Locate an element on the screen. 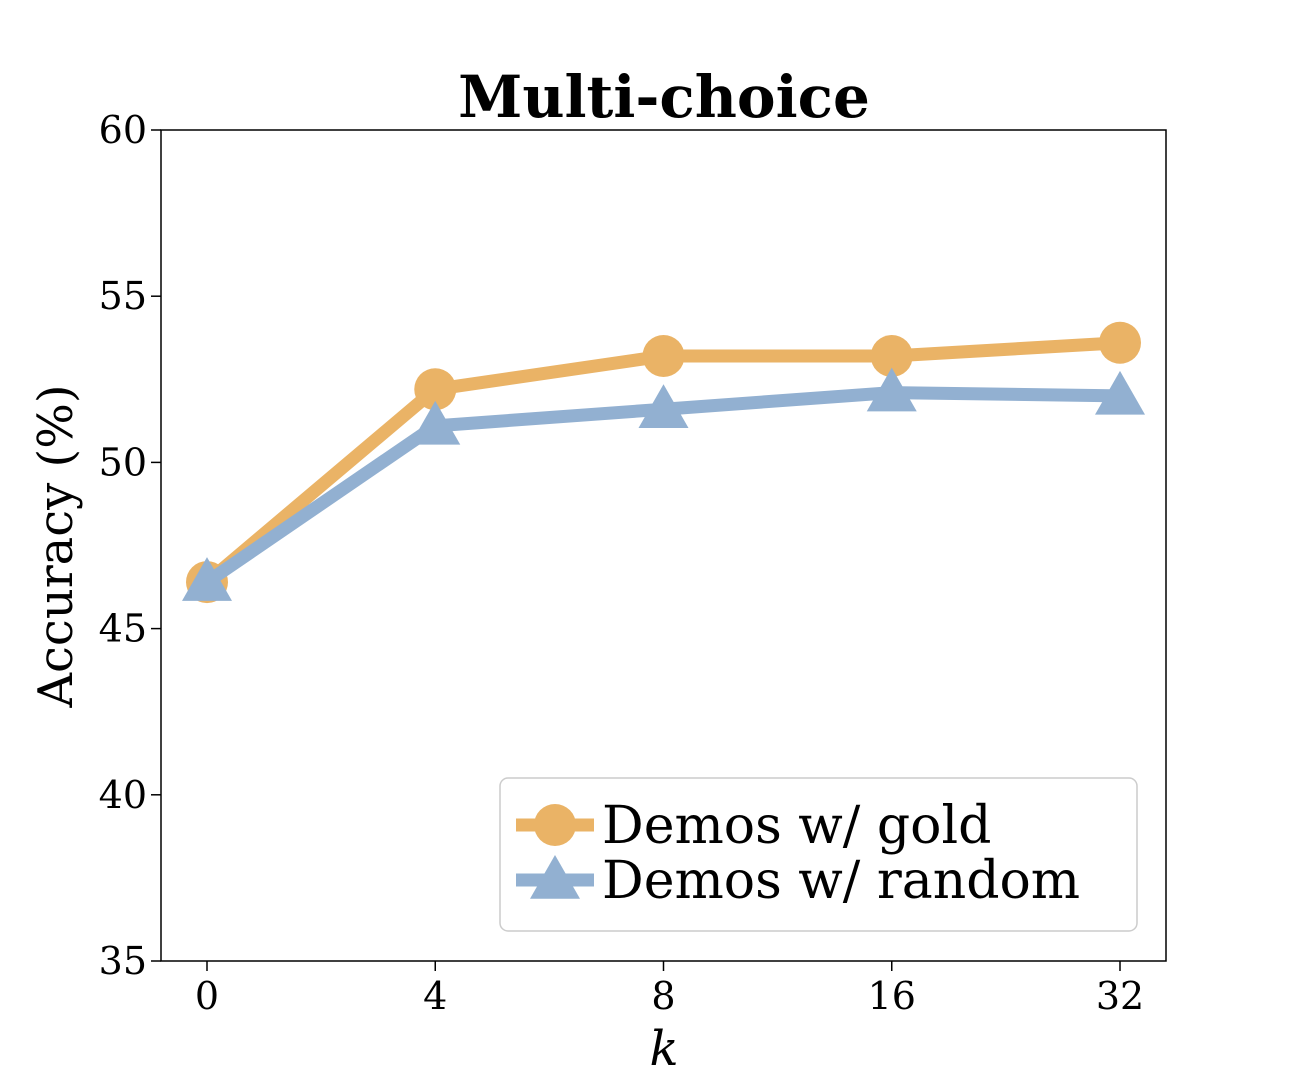 The height and width of the screenshot is (1080, 1296). y-tick-label: 45 is located at coordinates (123, 629).